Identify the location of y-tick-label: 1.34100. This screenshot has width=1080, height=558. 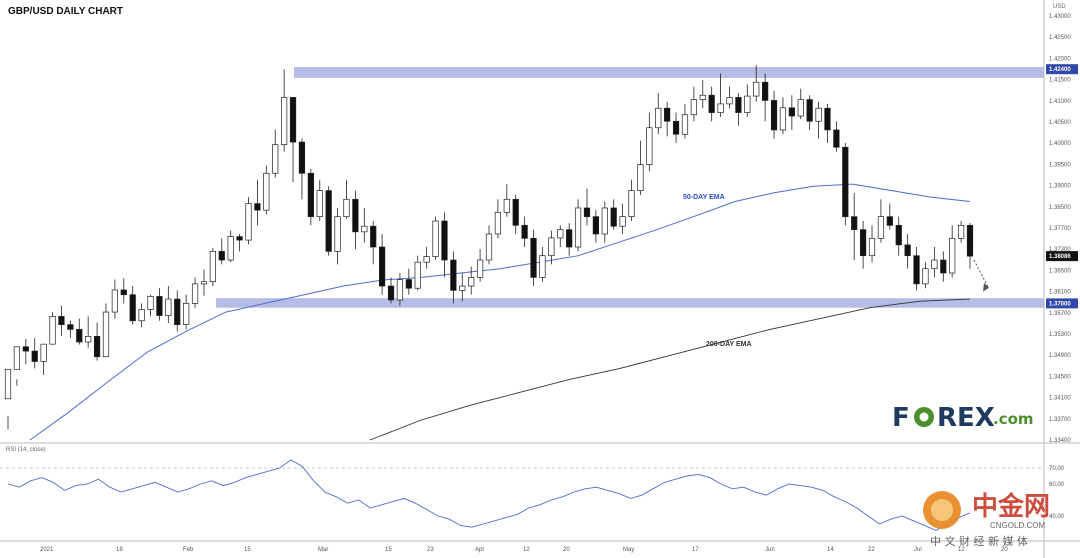
(1060, 399).